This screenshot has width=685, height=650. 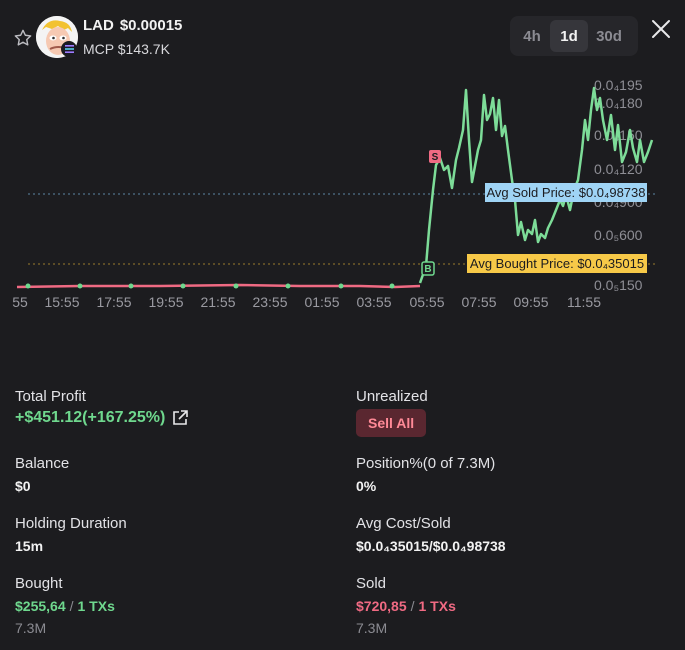 What do you see at coordinates (426, 302) in the screenshot?
I see `x-tick-label: 05:55` at bounding box center [426, 302].